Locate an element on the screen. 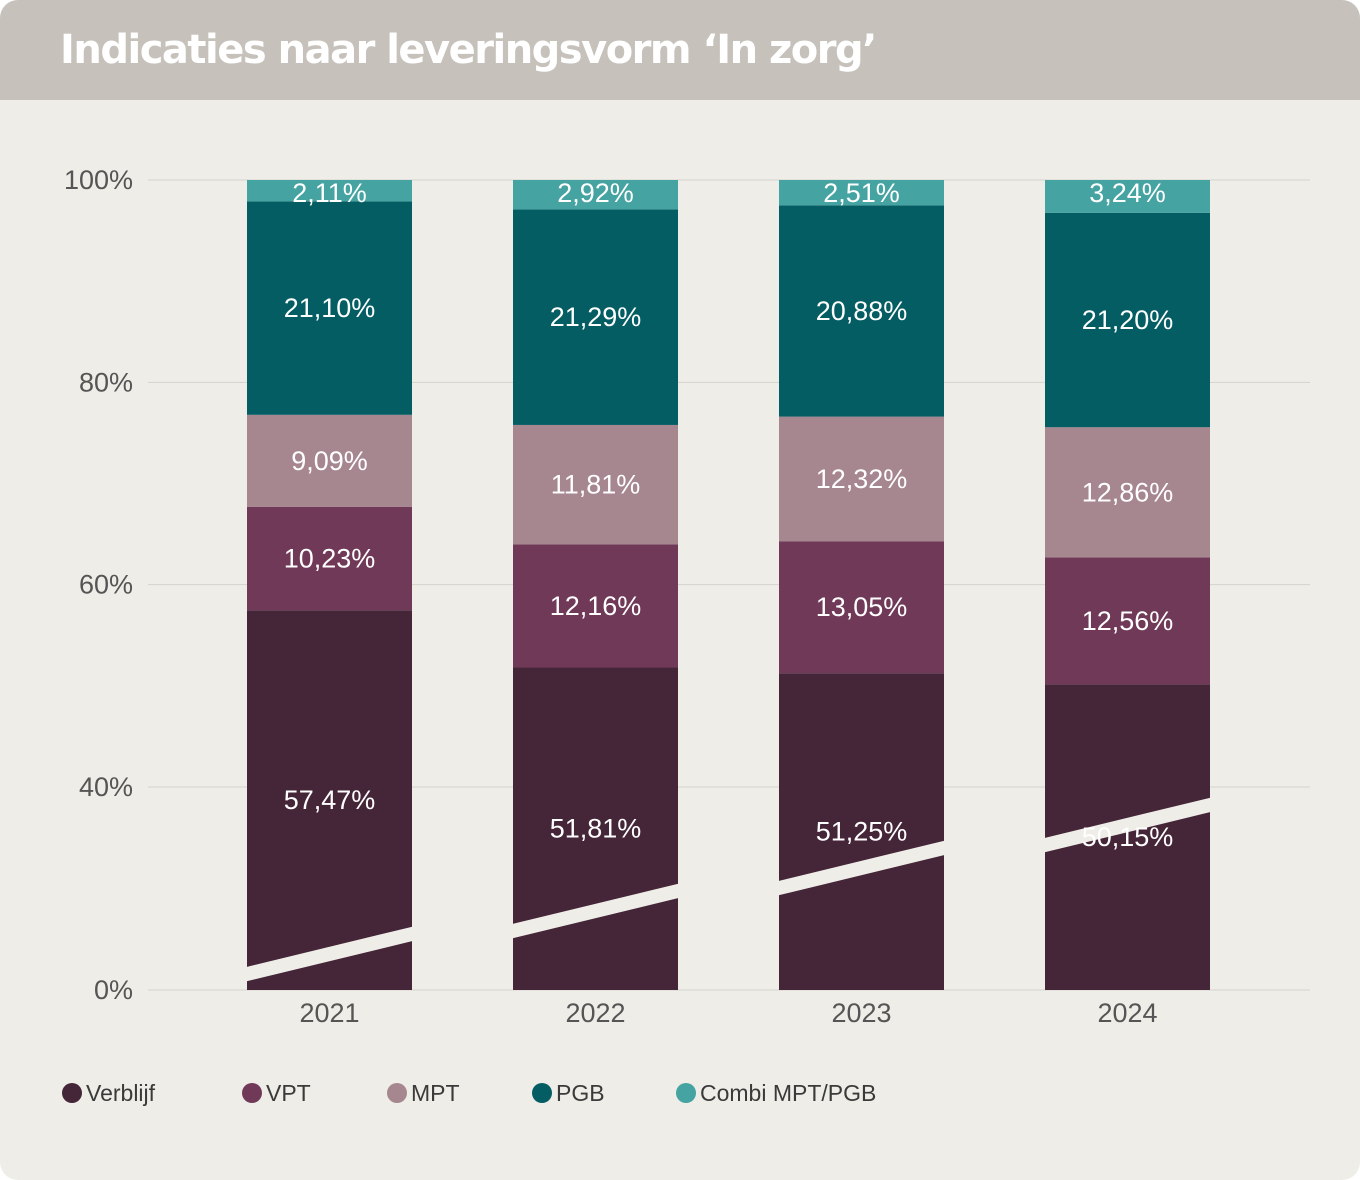 This screenshot has height=1180, width=1360. data-label: 3,24% is located at coordinates (1127, 193).